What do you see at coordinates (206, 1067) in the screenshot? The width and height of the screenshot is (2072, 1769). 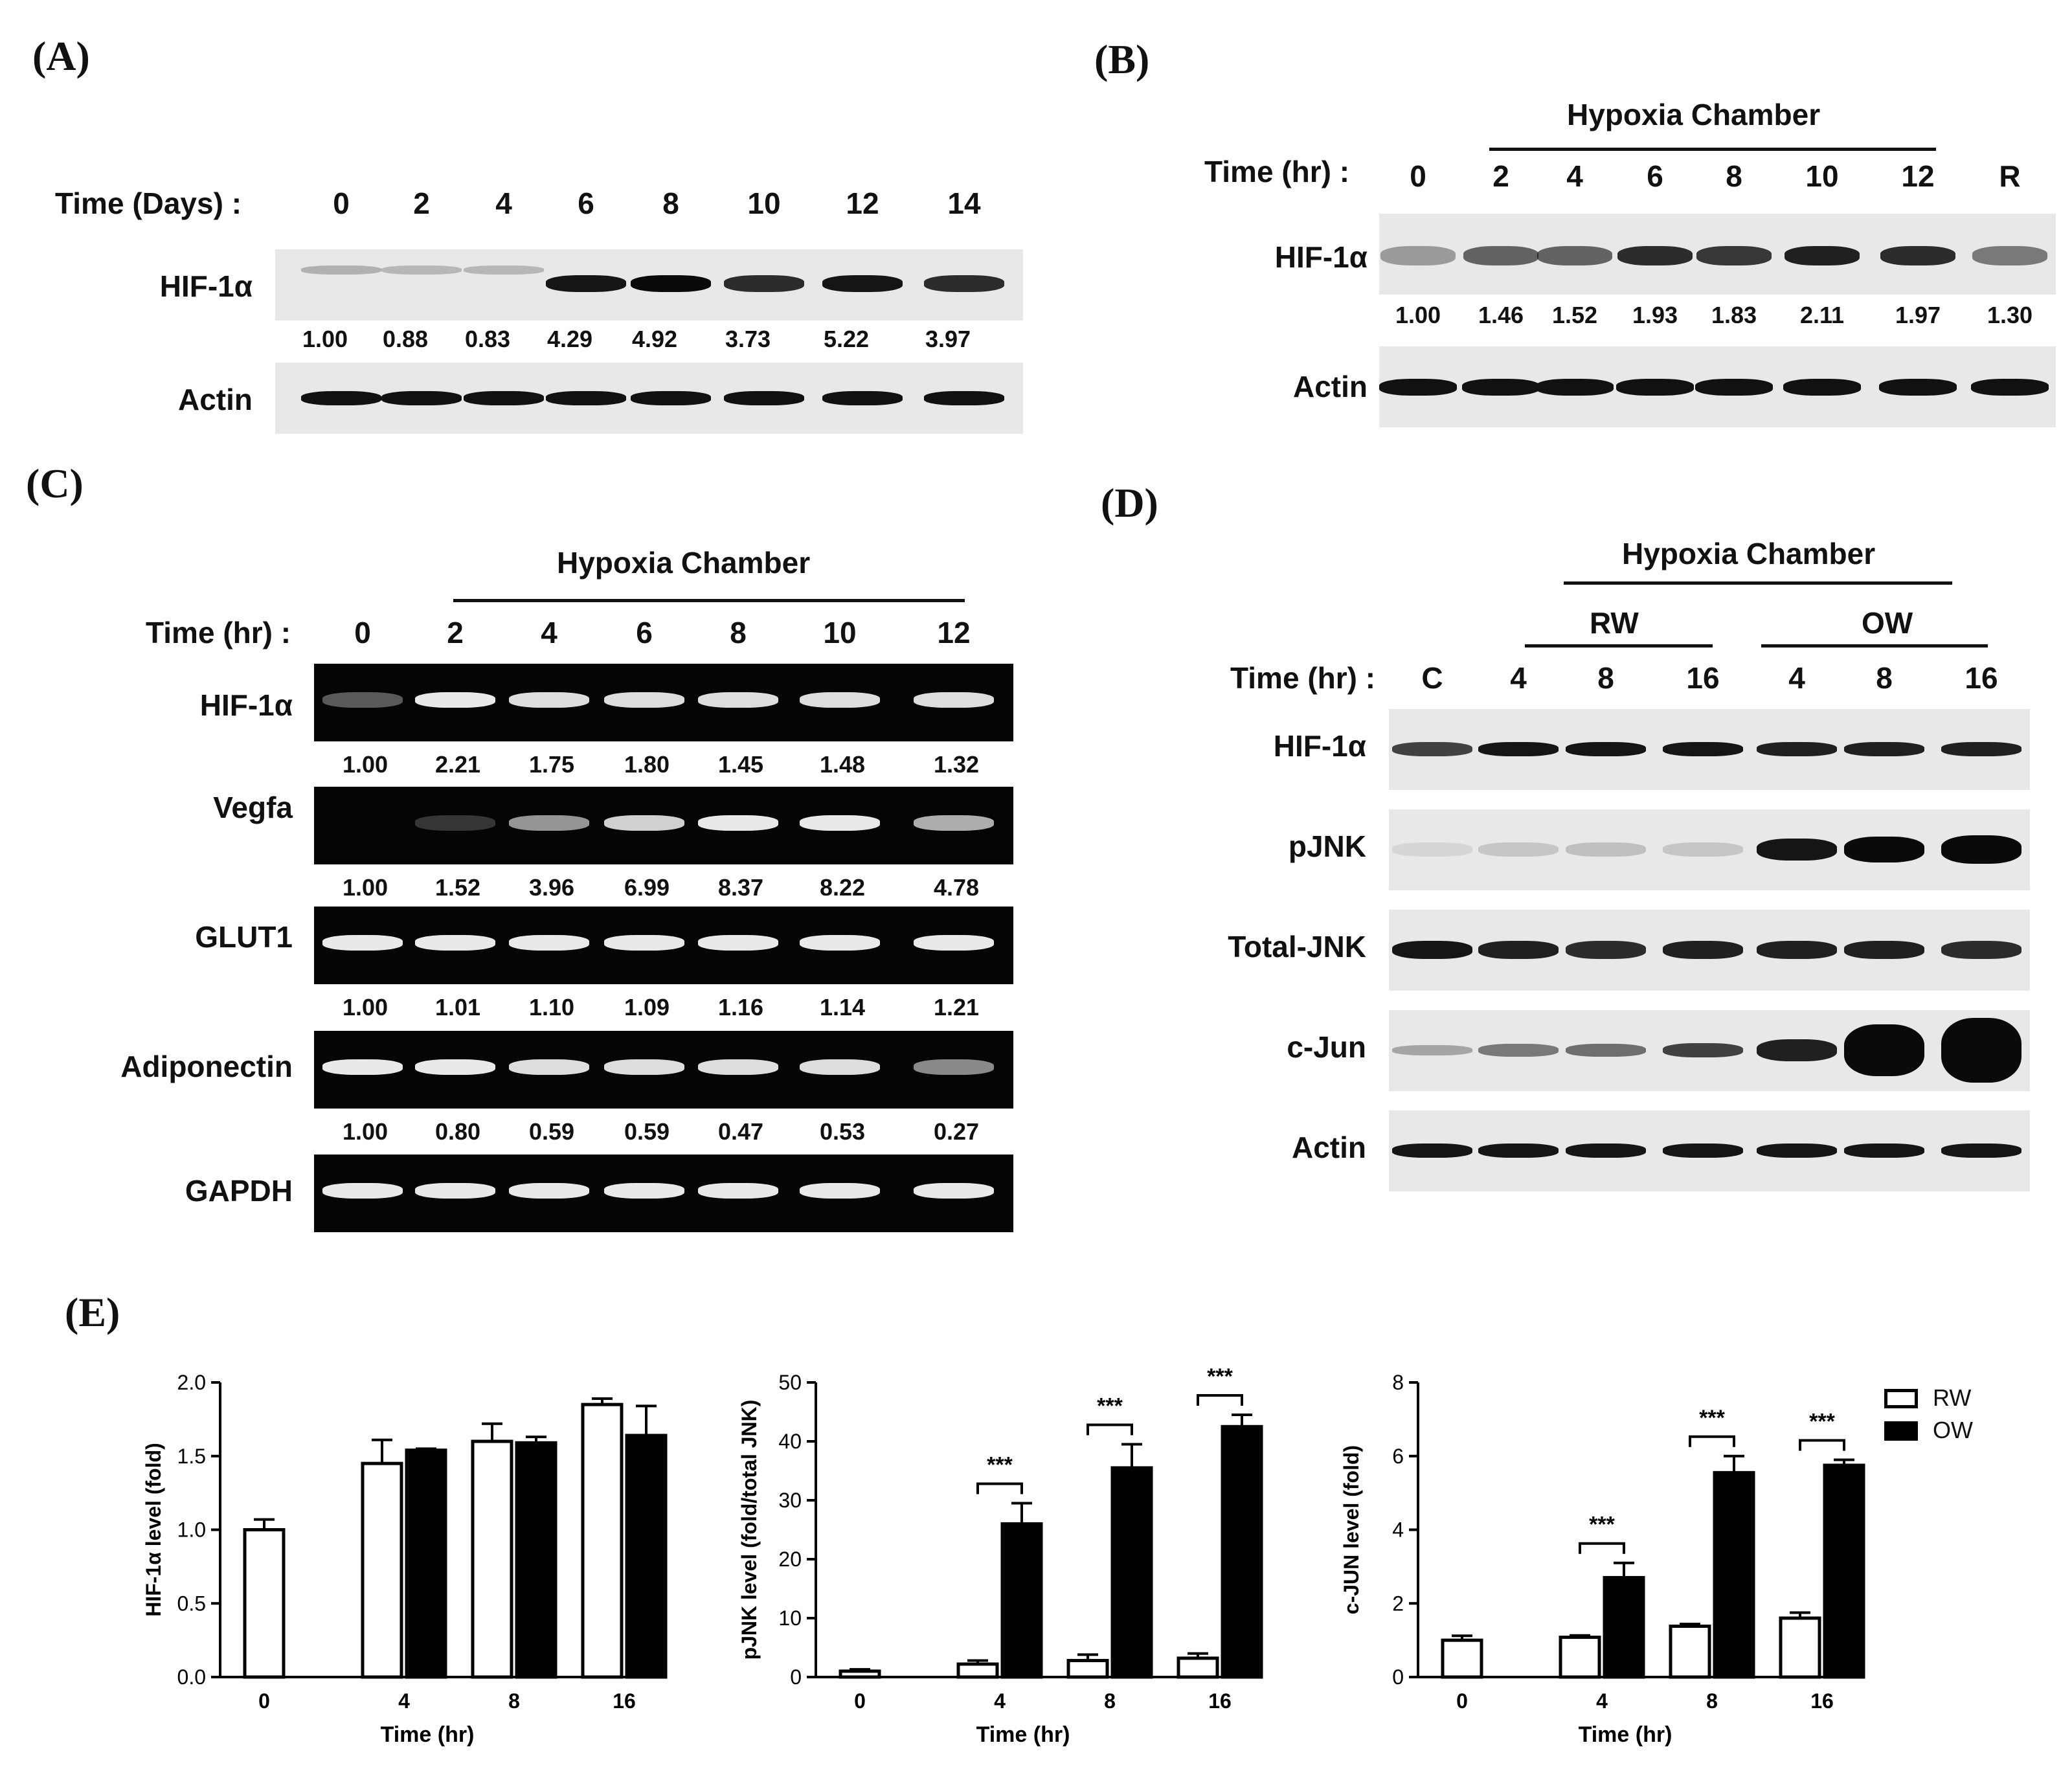 I see `panel-c-row-label: Adiponectin` at bounding box center [206, 1067].